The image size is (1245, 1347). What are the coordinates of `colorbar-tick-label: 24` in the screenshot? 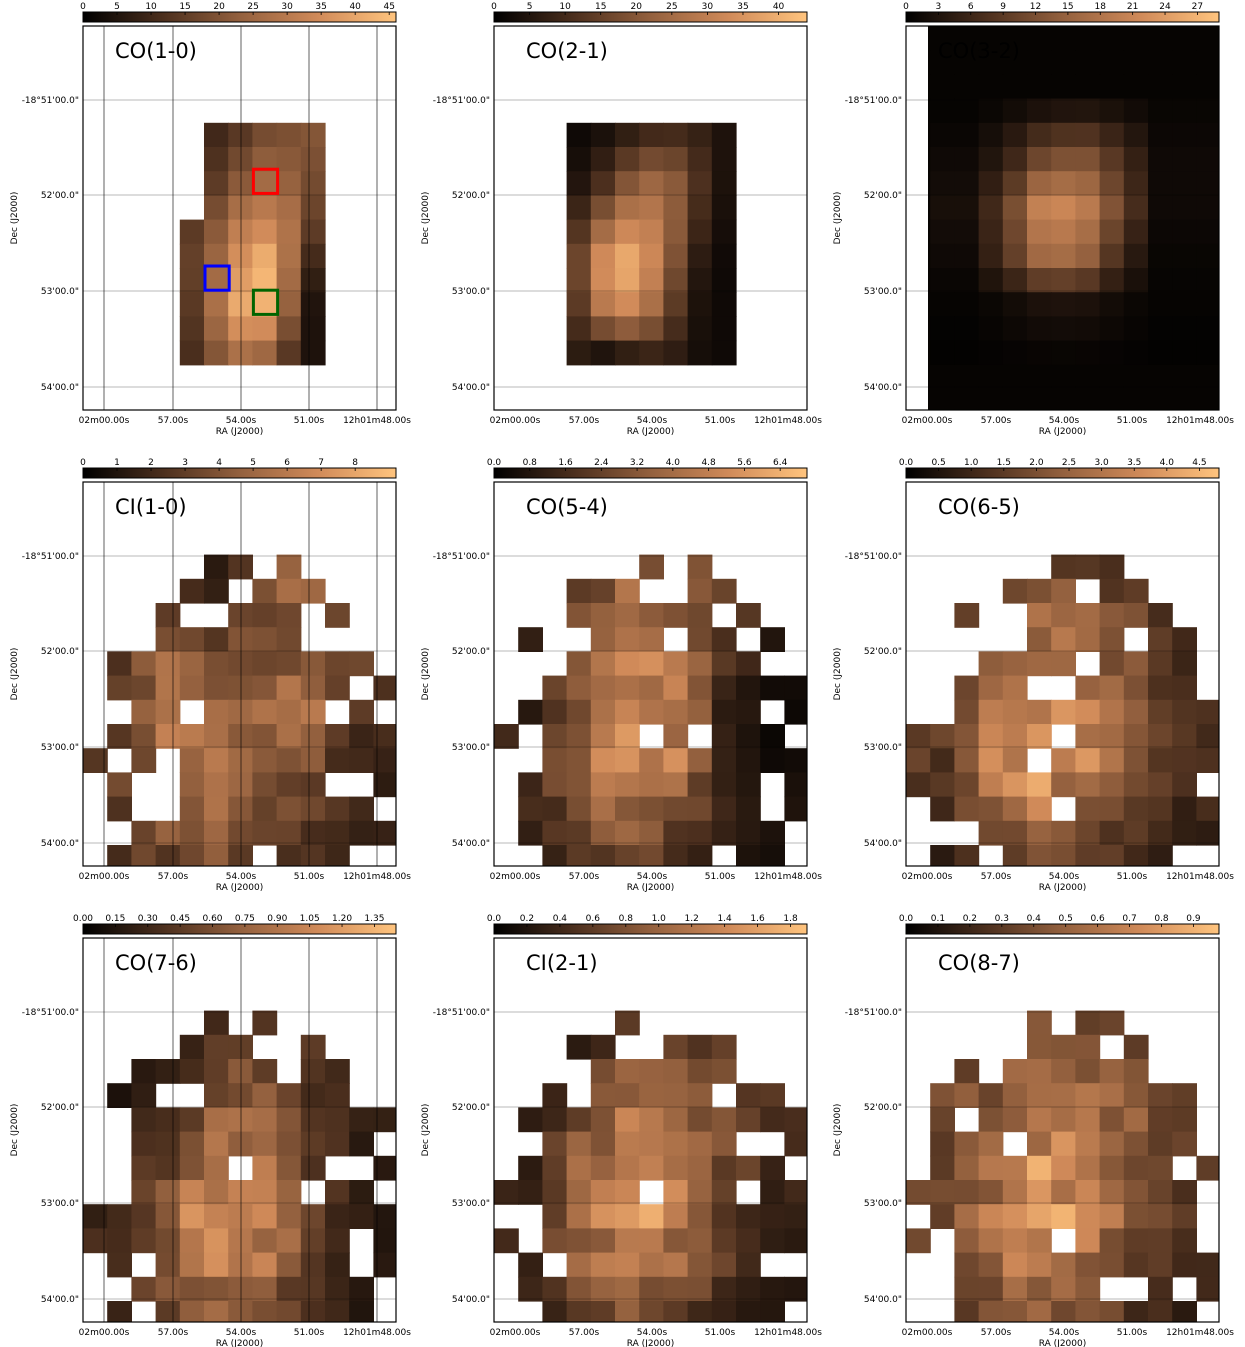 It's located at (1165, 7).